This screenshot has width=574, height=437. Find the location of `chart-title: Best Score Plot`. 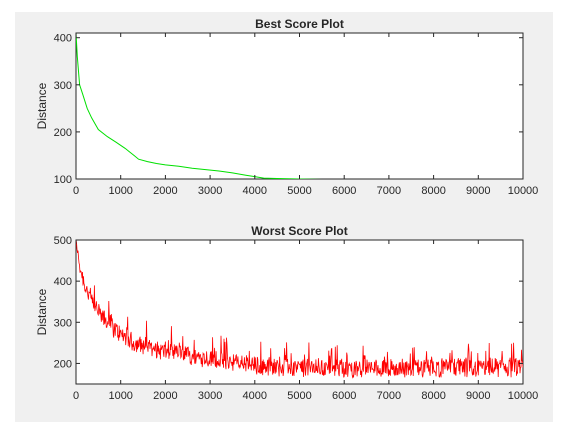

chart-title: Best Score Plot is located at coordinates (299, 24).